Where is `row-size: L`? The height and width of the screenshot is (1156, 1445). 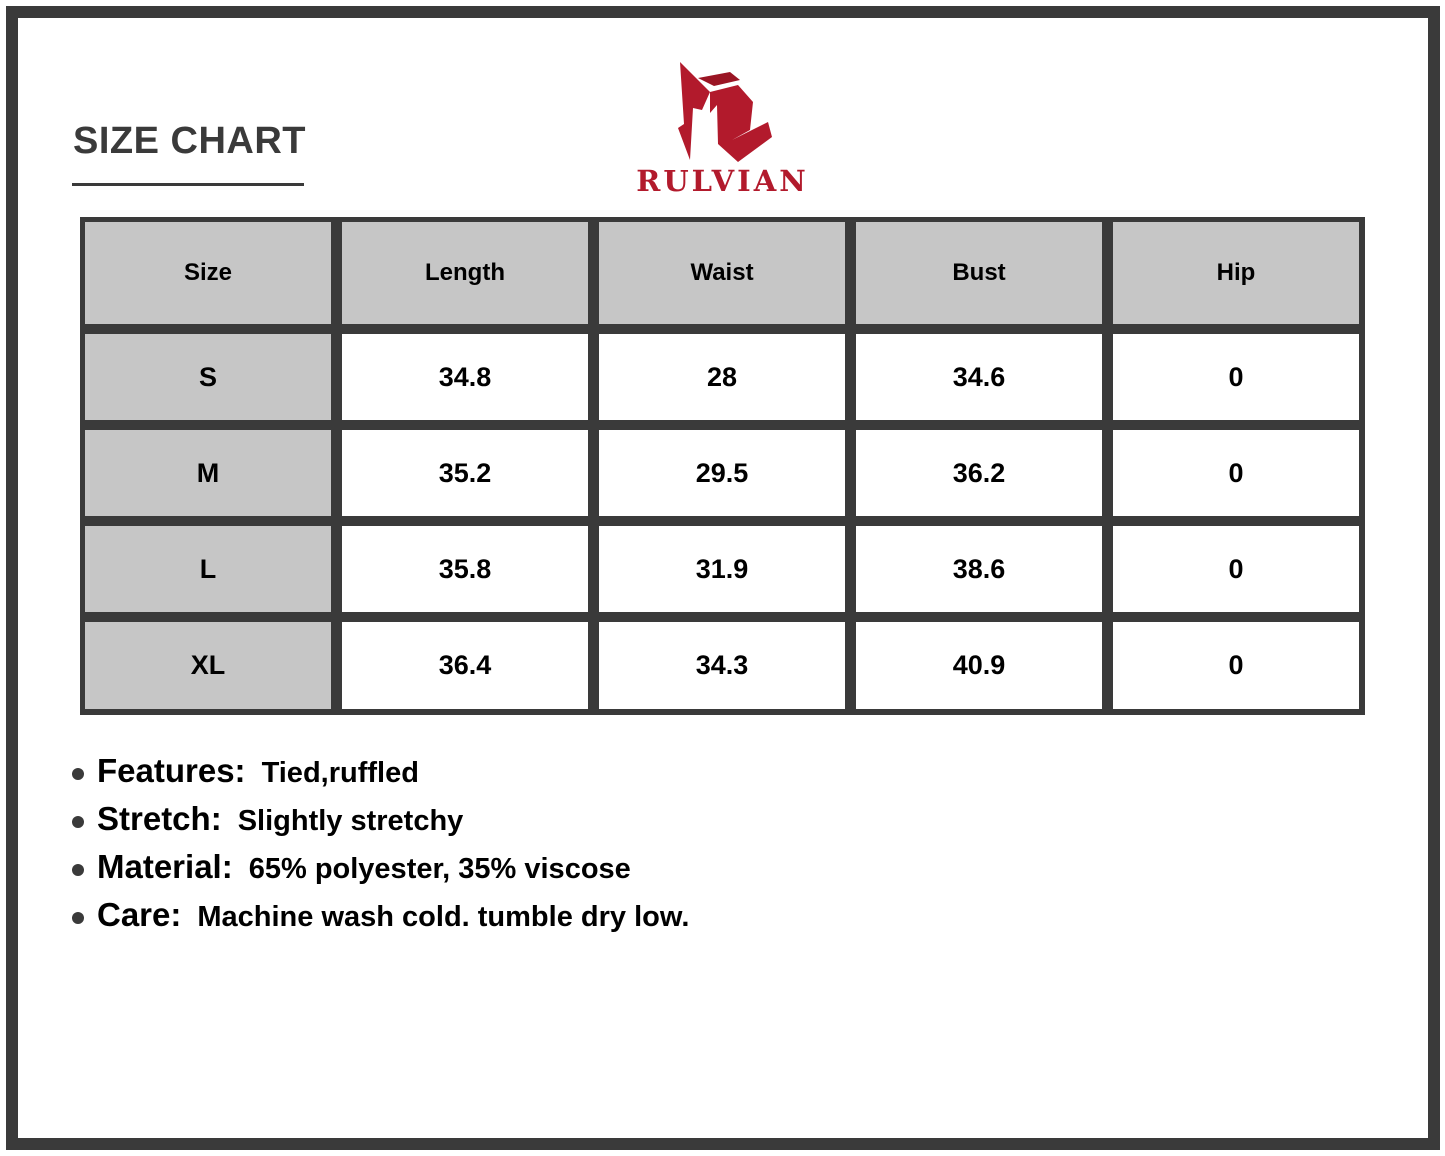
row-size: L is located at coordinates (208, 569).